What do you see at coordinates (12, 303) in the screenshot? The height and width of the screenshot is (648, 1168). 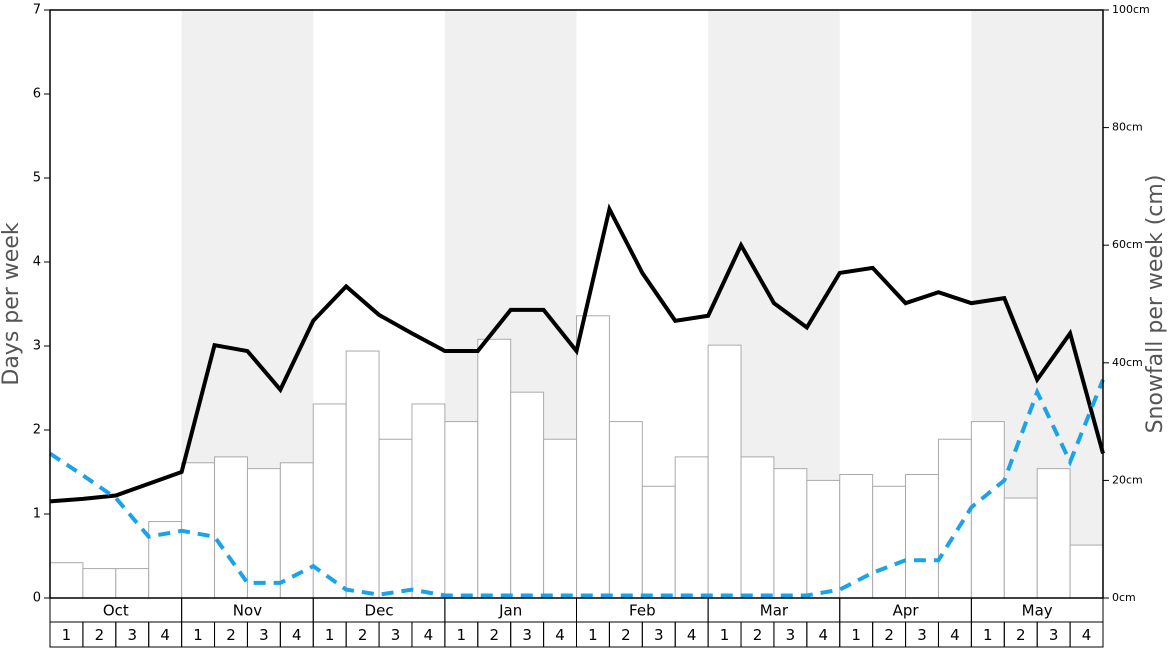 I see `y-axis-title: Days per week` at bounding box center [12, 303].